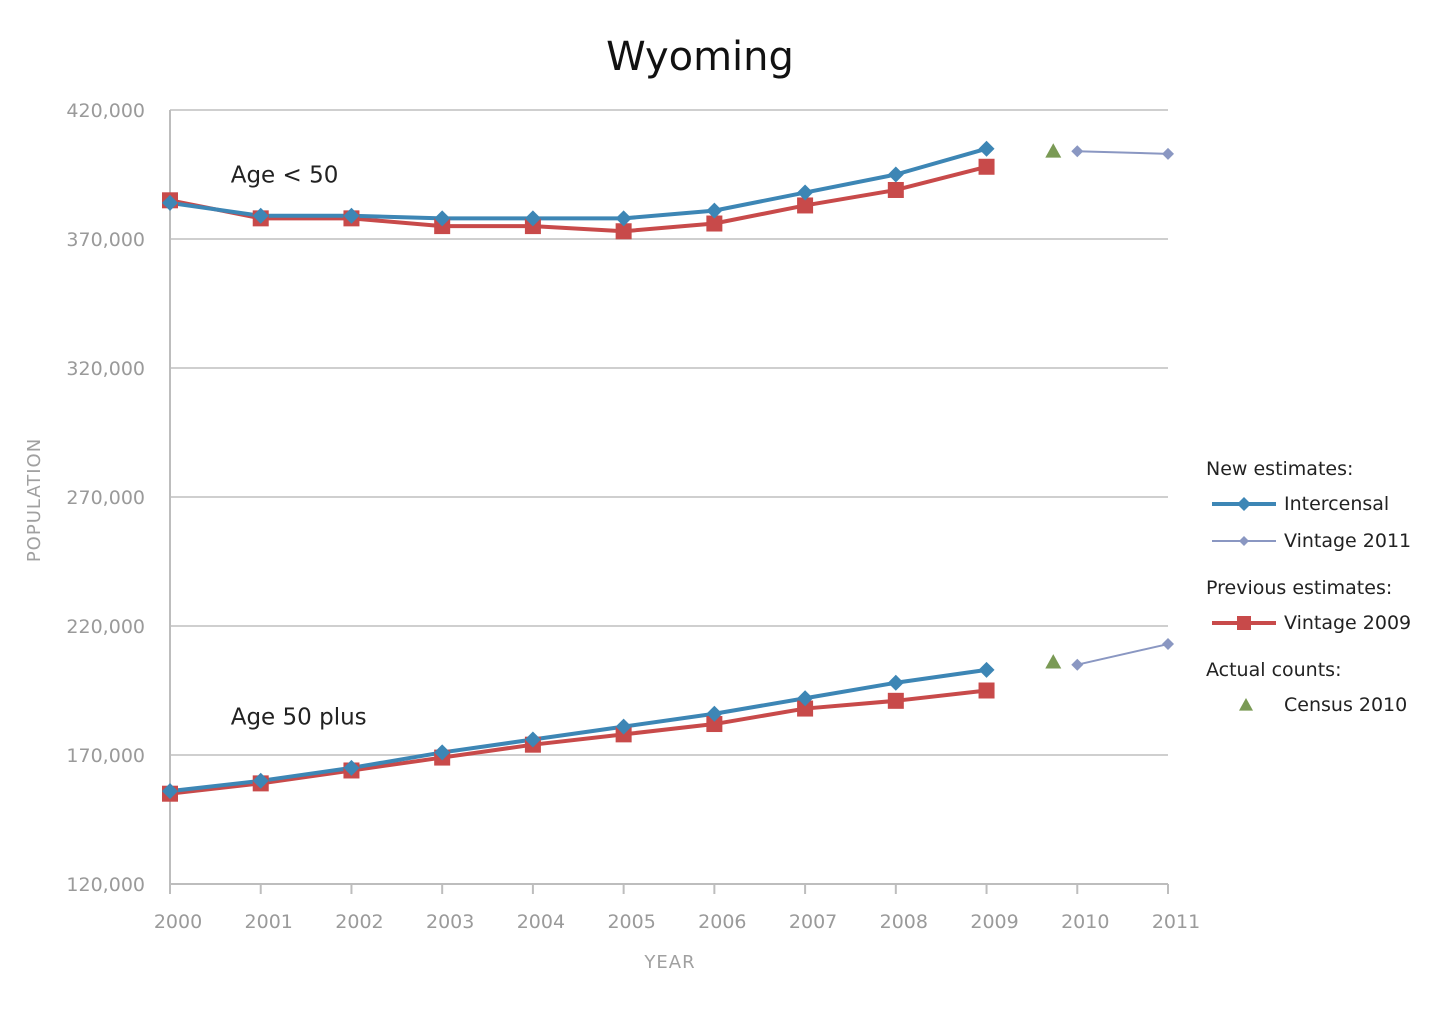 This screenshot has height=1010, width=1440. I want to click on legend-entry: Census 2010, so click(1345, 705).